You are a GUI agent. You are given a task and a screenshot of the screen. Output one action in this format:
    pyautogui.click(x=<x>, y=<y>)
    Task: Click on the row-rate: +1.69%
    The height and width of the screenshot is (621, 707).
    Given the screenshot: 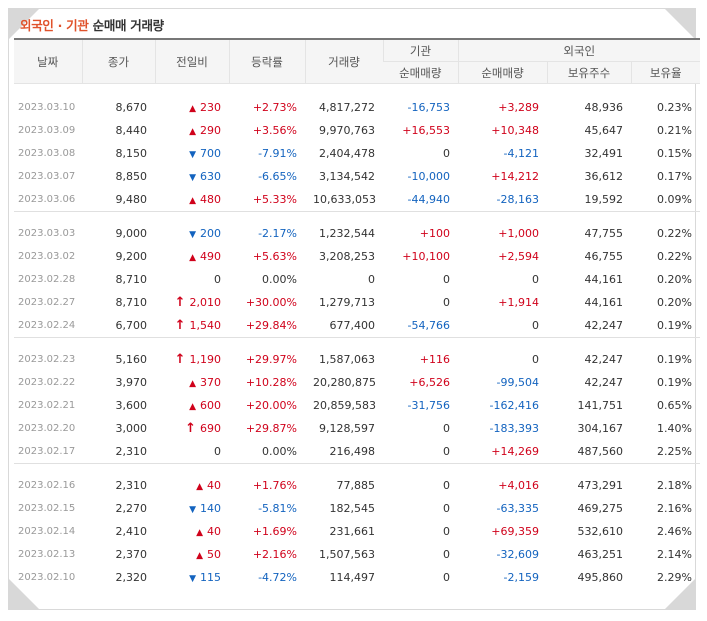 What is the action you would take?
    pyautogui.click(x=274, y=531)
    